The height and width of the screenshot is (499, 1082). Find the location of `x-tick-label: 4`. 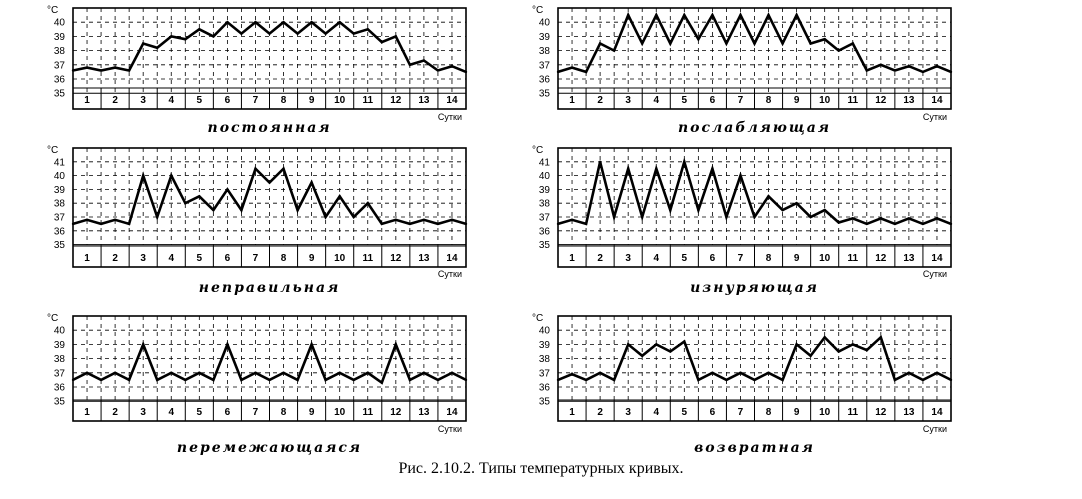

x-tick-label: 4 is located at coordinates (171, 412).